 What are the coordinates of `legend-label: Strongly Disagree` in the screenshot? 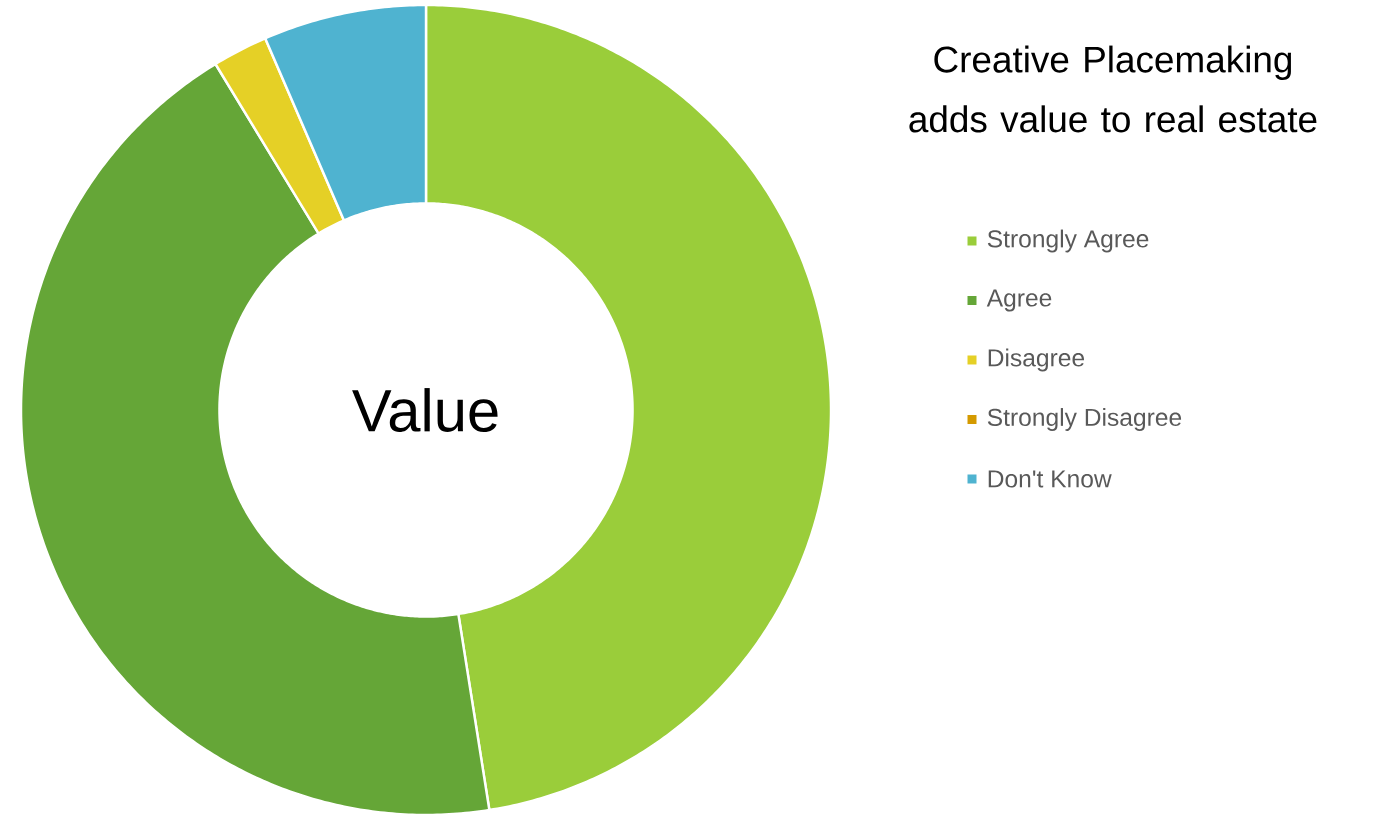 It's located at (1084, 419).